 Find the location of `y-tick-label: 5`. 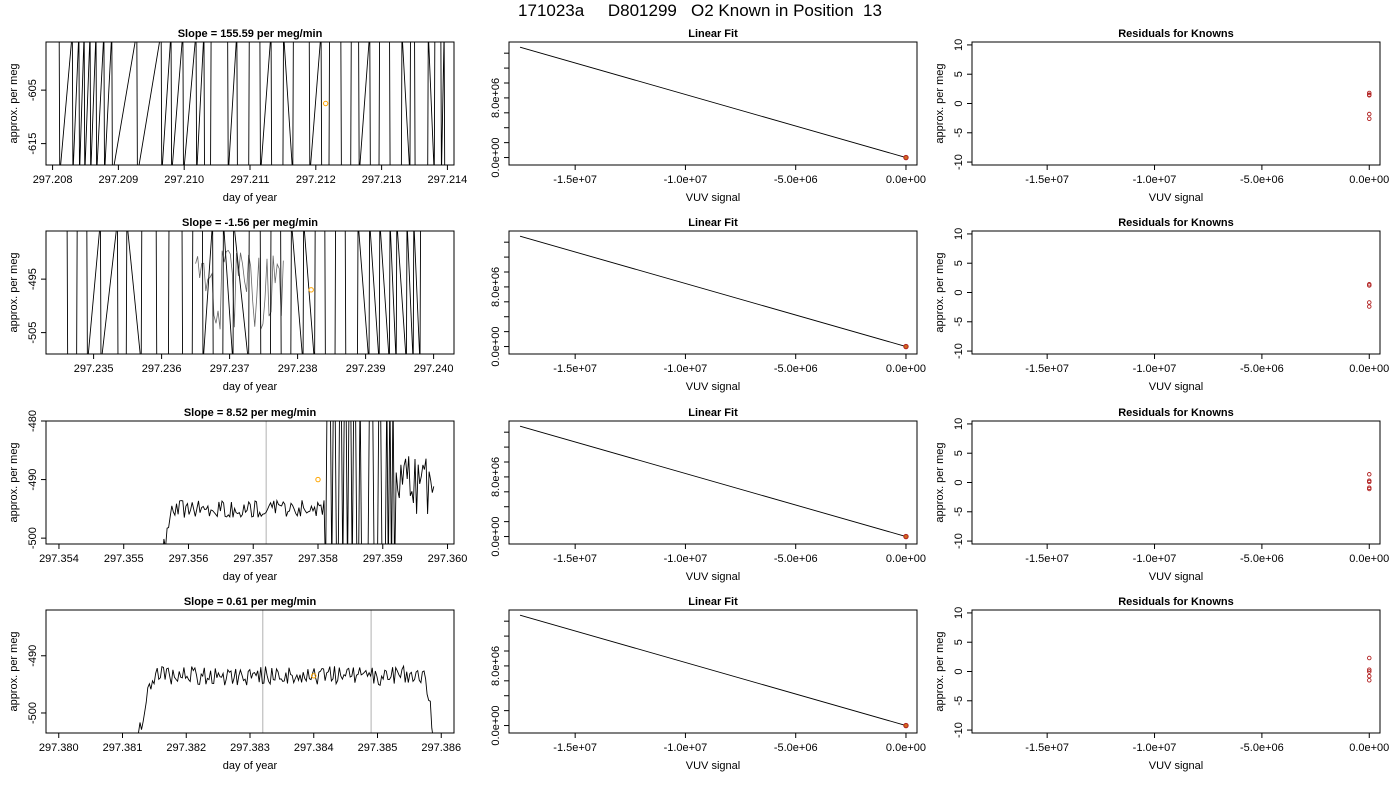

y-tick-label: 5 is located at coordinates (959, 74).